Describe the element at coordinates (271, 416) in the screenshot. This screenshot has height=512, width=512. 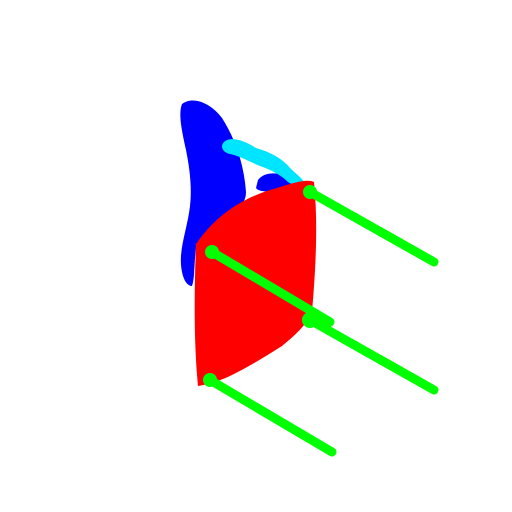
I see `chair-leg-front-left` at that location.